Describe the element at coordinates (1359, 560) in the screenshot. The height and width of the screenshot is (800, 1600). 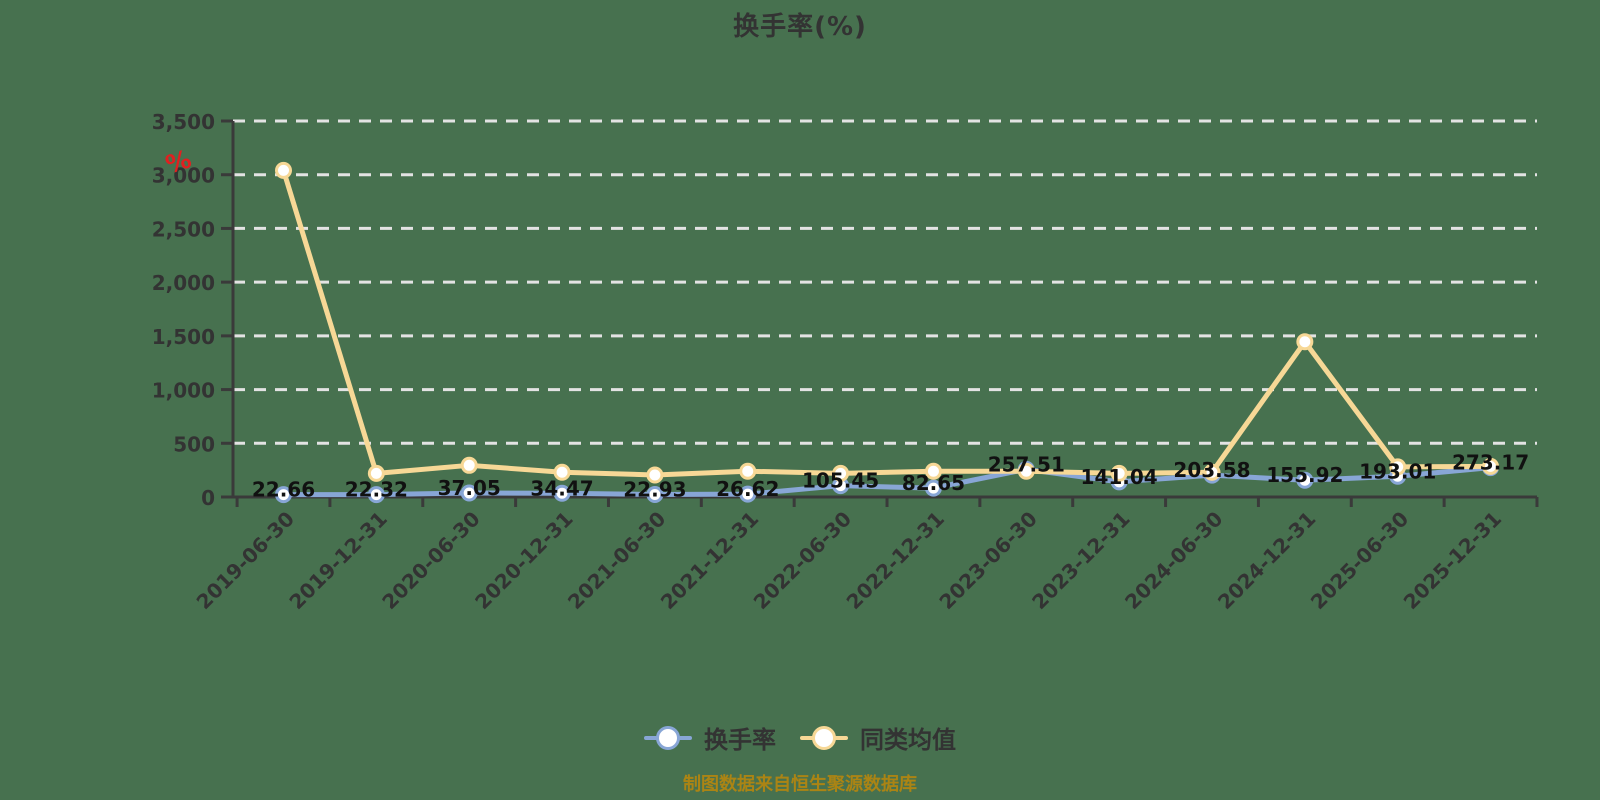
I see `x-axis-label: 2025-06-30` at that location.